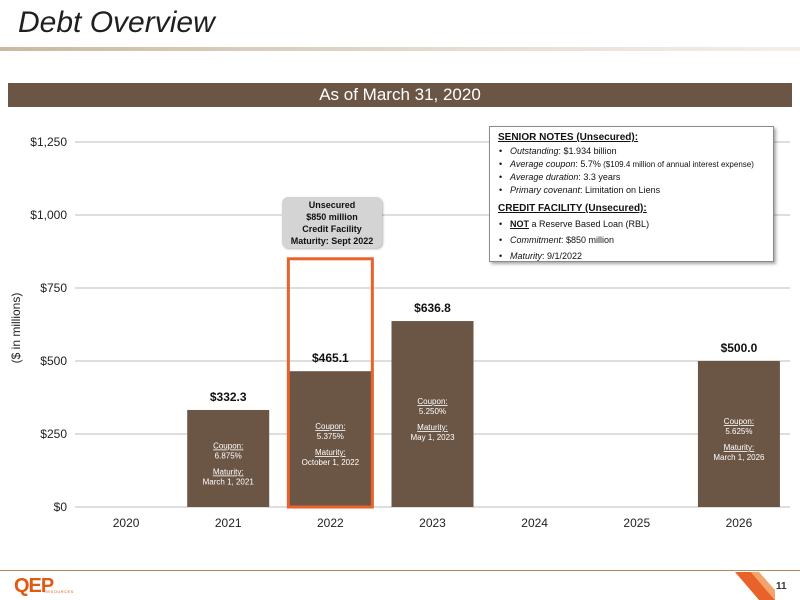  What do you see at coordinates (331, 462) in the screenshot?
I see `bar-field-value: October 1, 2022` at bounding box center [331, 462].